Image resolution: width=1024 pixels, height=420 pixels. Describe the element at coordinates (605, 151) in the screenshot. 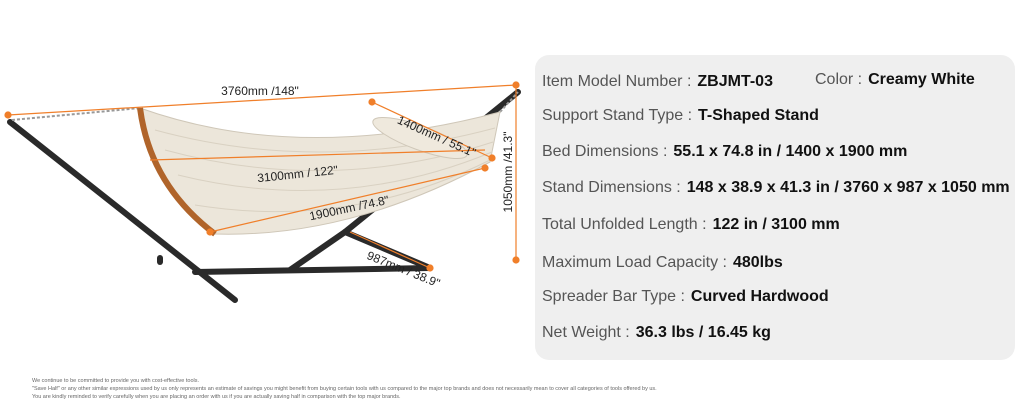

I see `spec-label: Bed Dimensions :` at that location.